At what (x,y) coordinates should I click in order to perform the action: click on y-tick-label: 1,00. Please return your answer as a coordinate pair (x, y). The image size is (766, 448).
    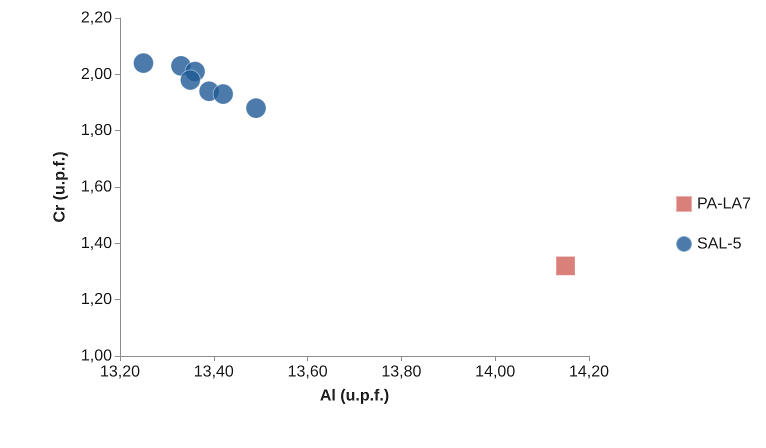
    Looking at the image, I should click on (96, 356).